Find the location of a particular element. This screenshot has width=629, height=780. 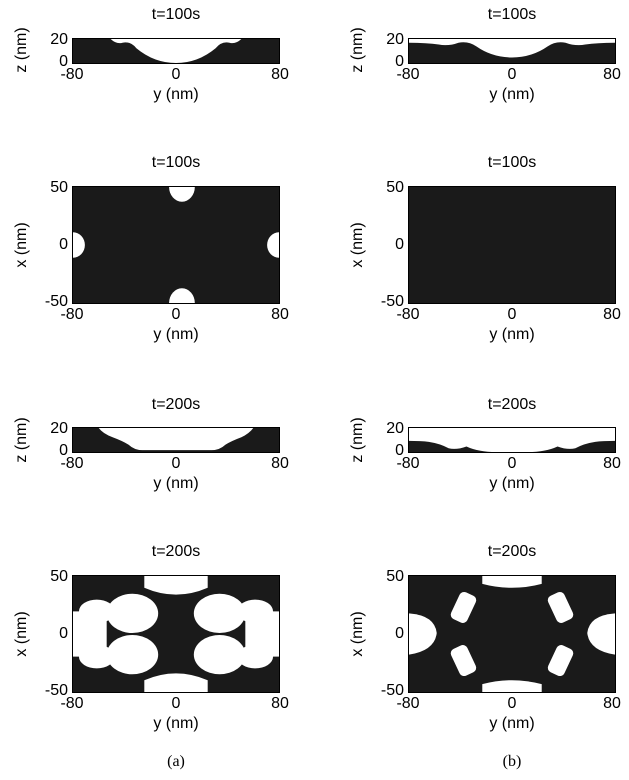

caption-a: (a) is located at coordinates (176, 761).